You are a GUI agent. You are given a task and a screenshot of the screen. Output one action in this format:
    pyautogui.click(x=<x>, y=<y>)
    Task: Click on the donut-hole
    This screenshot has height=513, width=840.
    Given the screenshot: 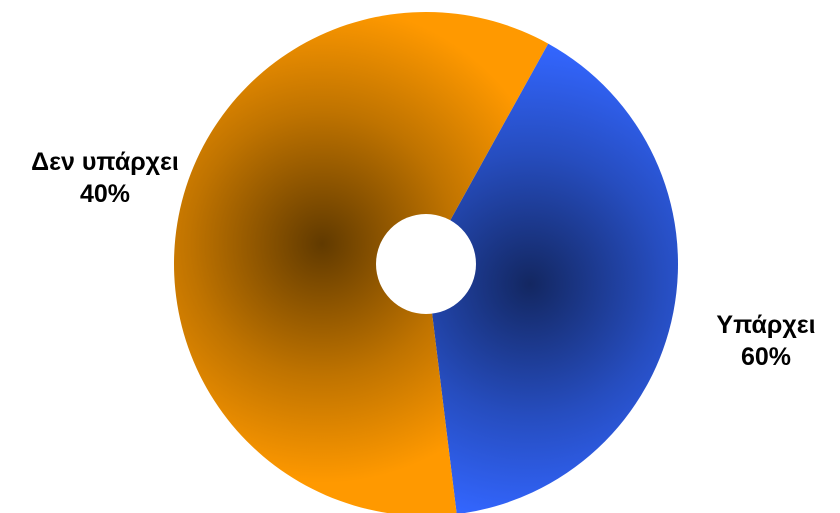 What is the action you would take?
    pyautogui.click(x=426, y=264)
    